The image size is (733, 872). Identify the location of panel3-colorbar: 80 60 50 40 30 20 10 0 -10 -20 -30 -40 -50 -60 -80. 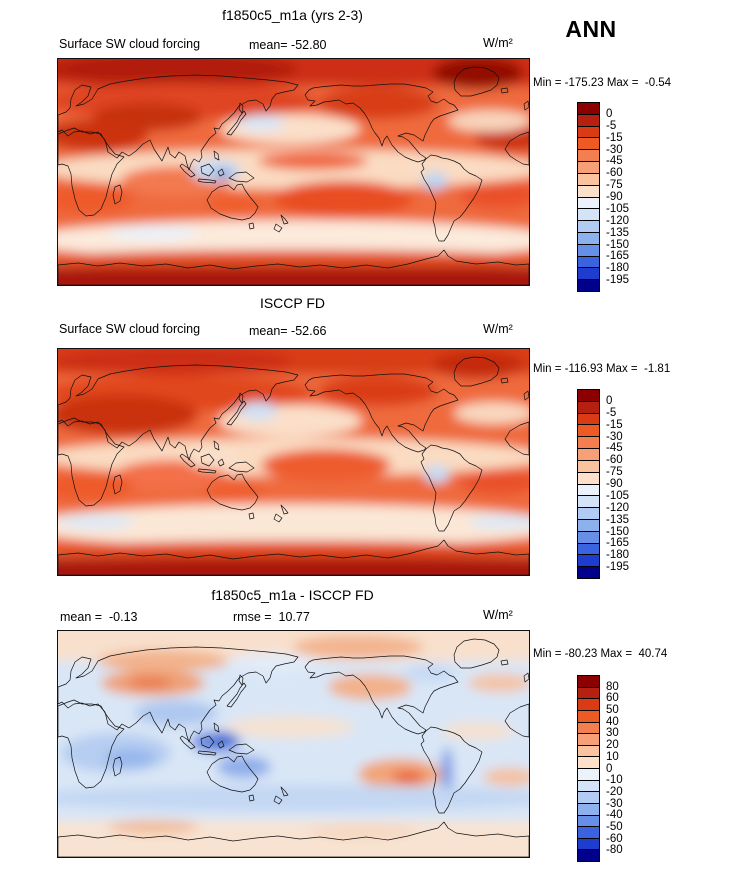
(622, 768).